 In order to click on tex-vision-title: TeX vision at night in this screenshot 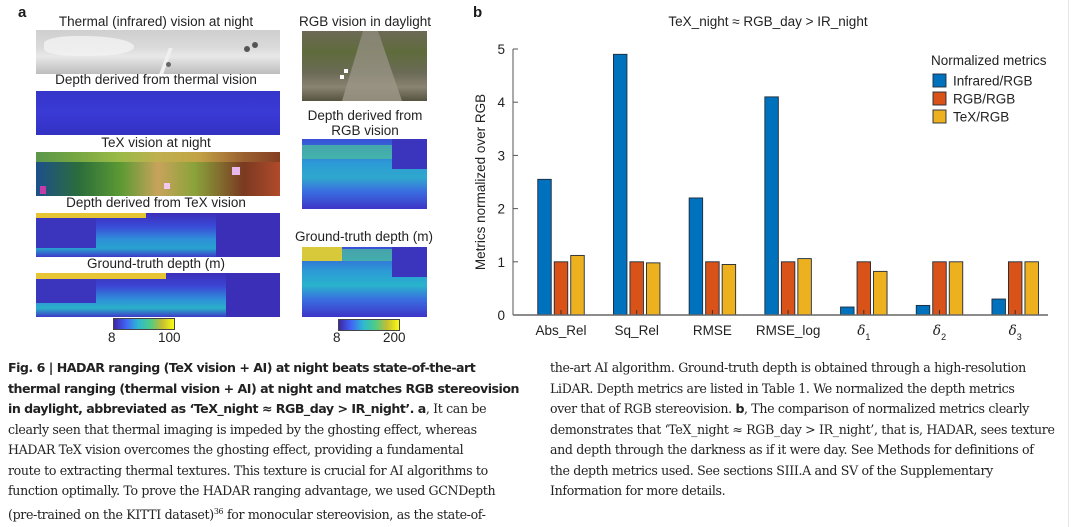, I will do `click(156, 142)`.